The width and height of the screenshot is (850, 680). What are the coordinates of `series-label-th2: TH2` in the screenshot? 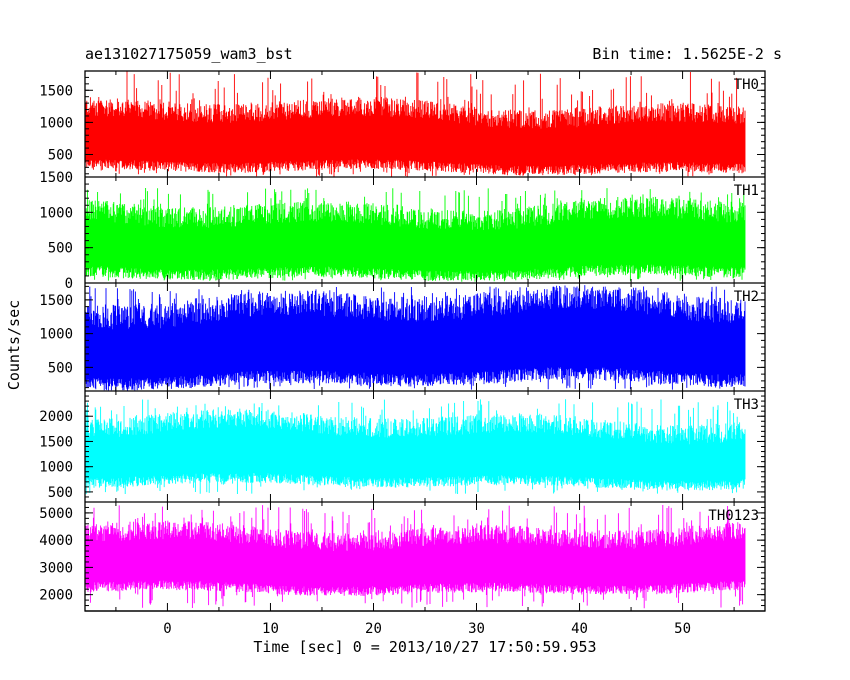 It's located at (746, 297).